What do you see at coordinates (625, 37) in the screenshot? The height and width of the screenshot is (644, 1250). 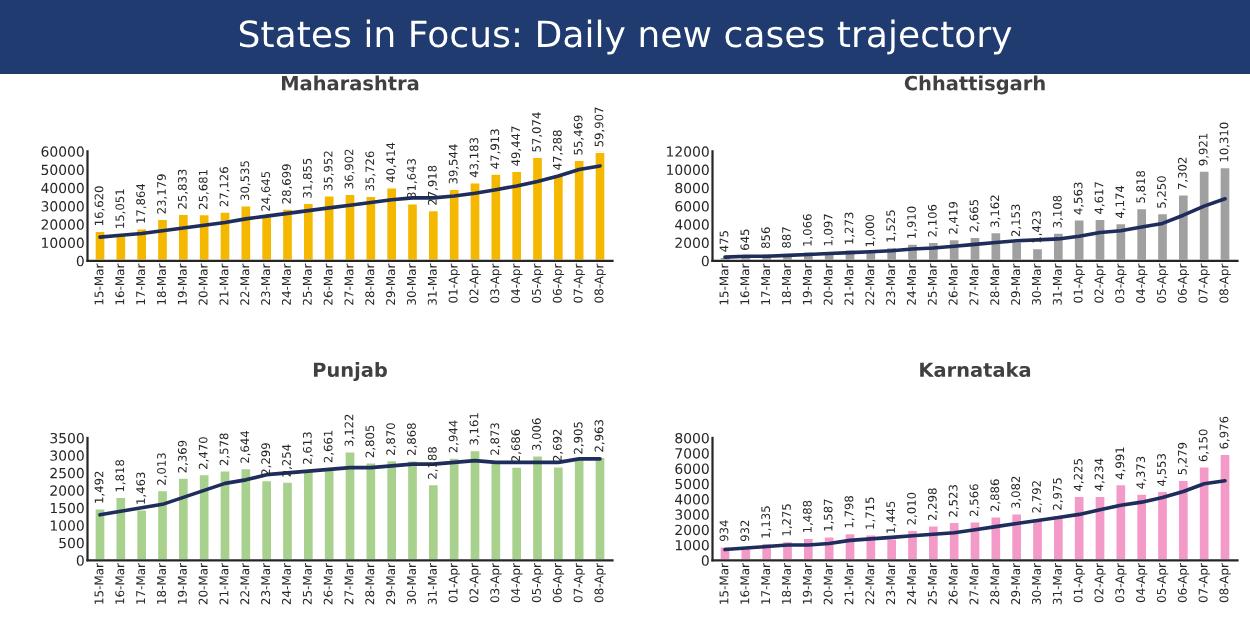 I see `text: States in Focus: Daily new cases trajectory` at bounding box center [625, 37].